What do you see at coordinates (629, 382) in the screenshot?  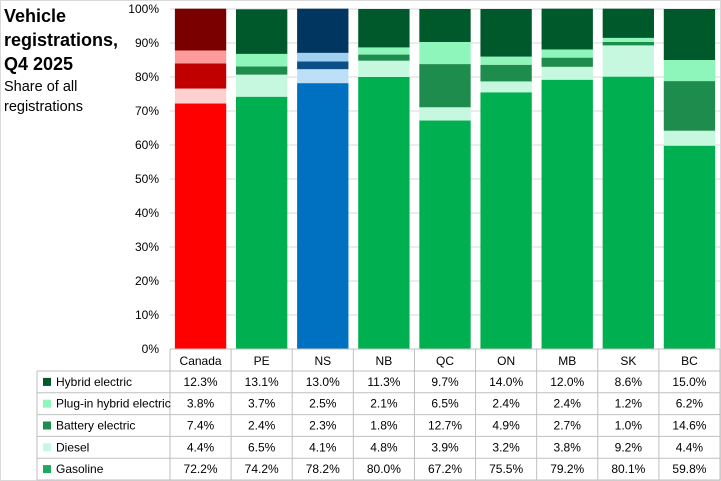 I see `data-label: 8.6%` at bounding box center [629, 382].